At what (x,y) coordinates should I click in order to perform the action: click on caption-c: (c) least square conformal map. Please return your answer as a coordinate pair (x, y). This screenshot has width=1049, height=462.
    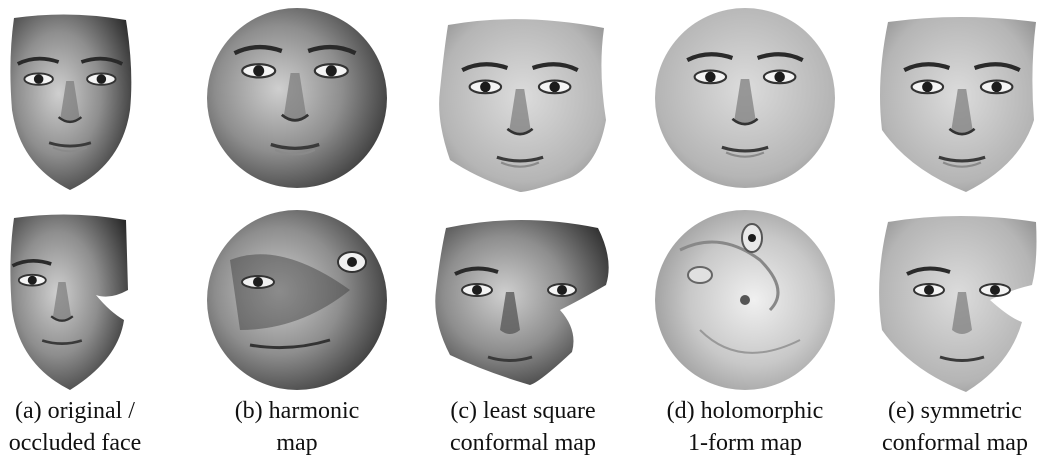
    Looking at the image, I should click on (523, 427).